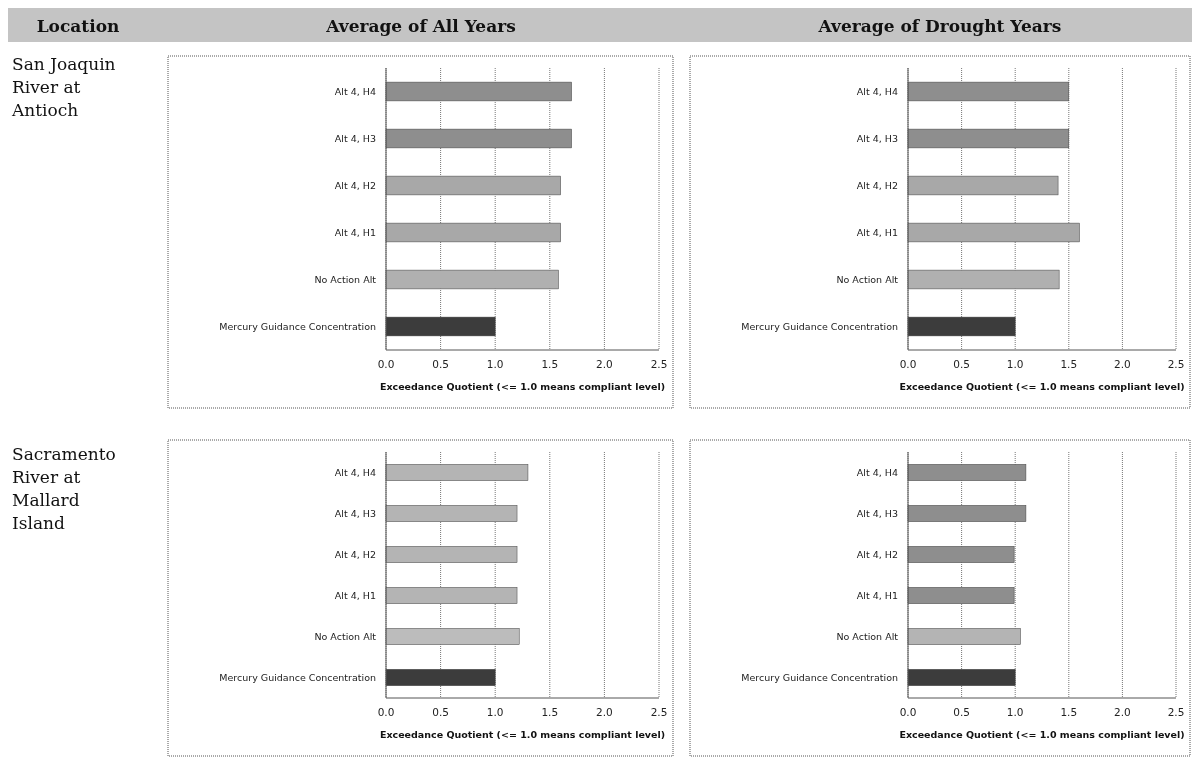 This screenshot has height=767, width=1201. I want to click on text: Average of Drought Years, so click(939, 26).